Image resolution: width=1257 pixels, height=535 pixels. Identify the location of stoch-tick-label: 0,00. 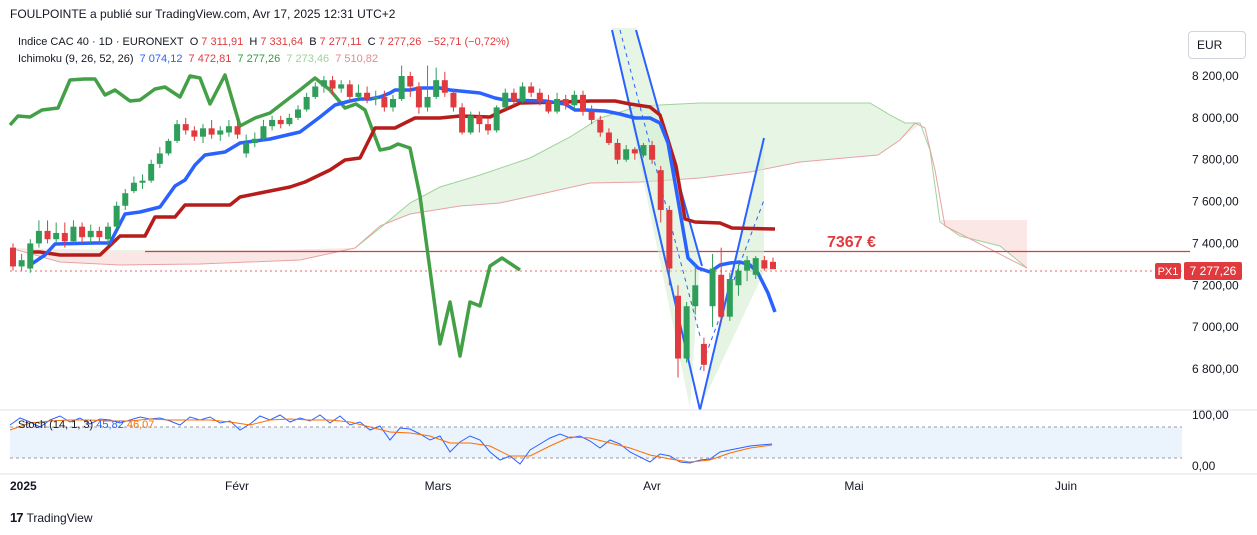
(1204, 466).